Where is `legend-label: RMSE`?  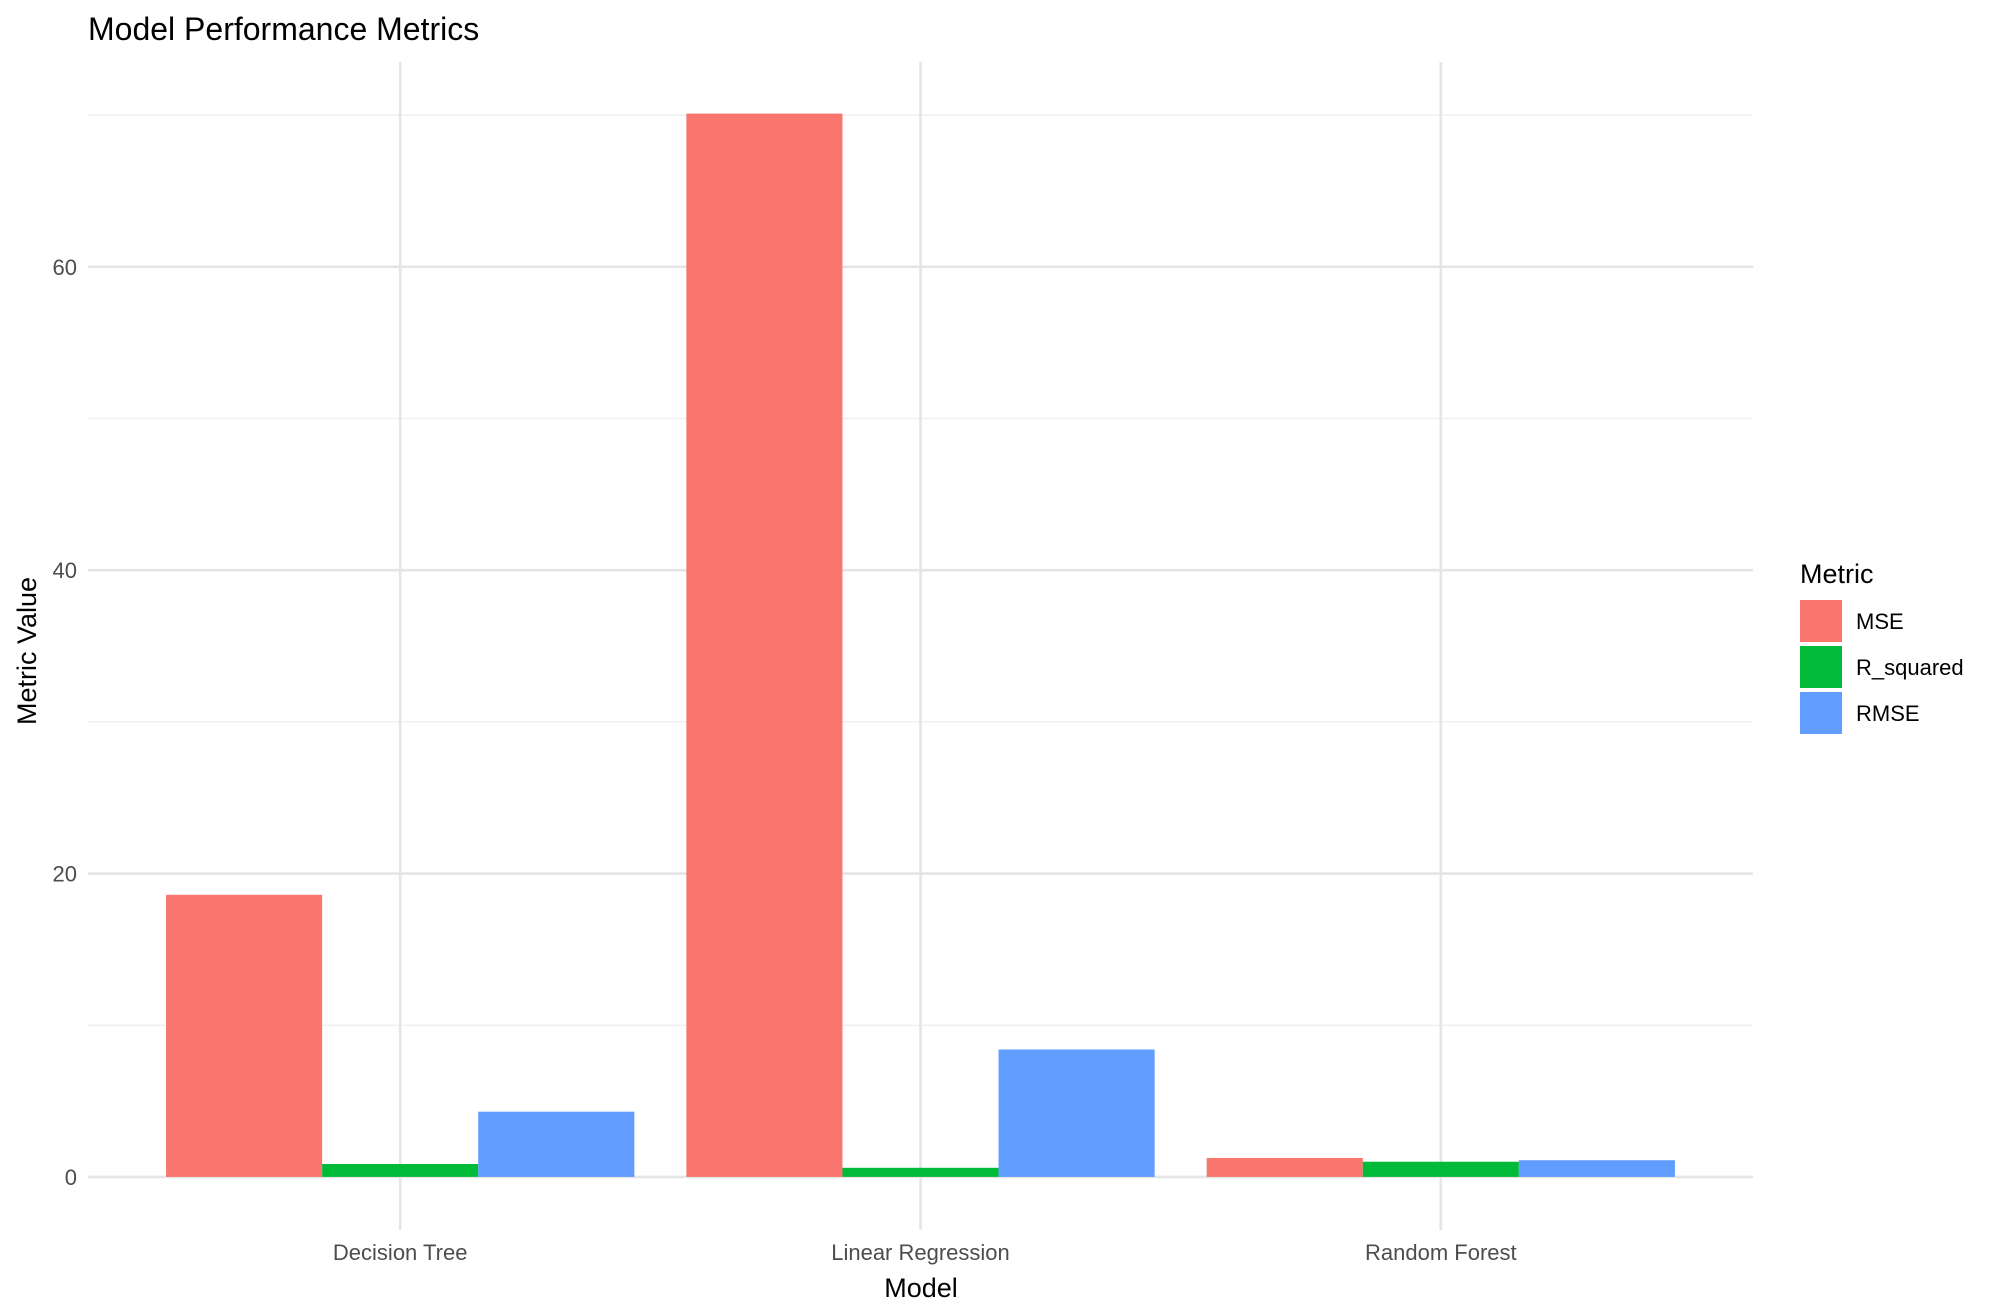
legend-label: RMSE is located at coordinates (1888, 713).